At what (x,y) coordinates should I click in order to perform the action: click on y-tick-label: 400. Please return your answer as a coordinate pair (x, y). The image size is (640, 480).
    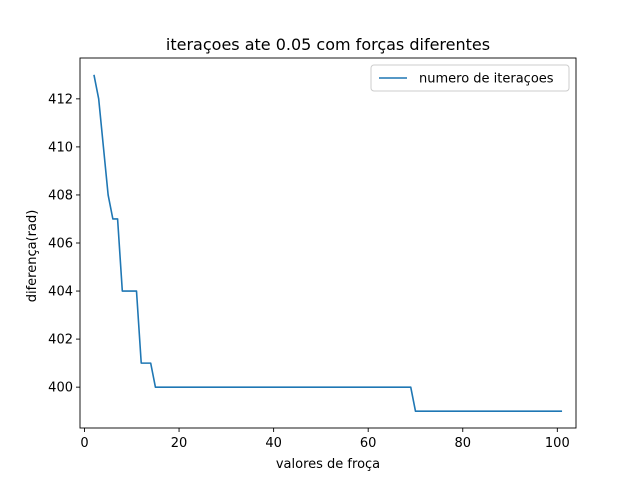
    Looking at the image, I should click on (60, 388).